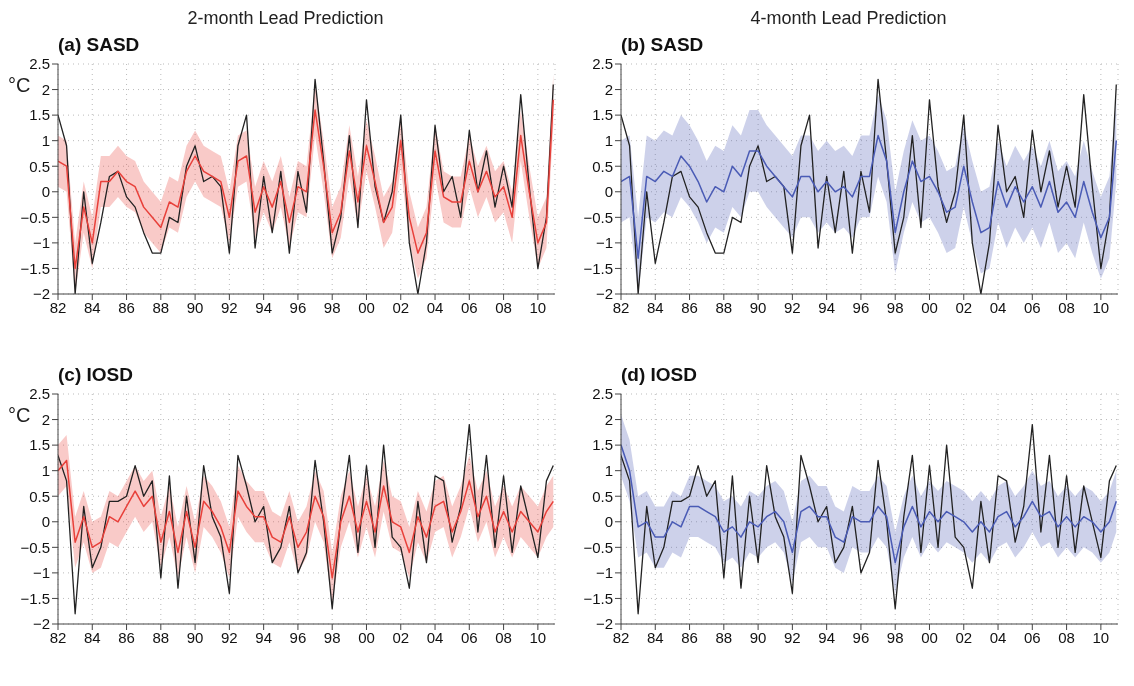 This screenshot has height=686, width=1134. Describe the element at coordinates (659, 374) in the screenshot. I see `chart-subtitle: (d) IOSD` at that location.